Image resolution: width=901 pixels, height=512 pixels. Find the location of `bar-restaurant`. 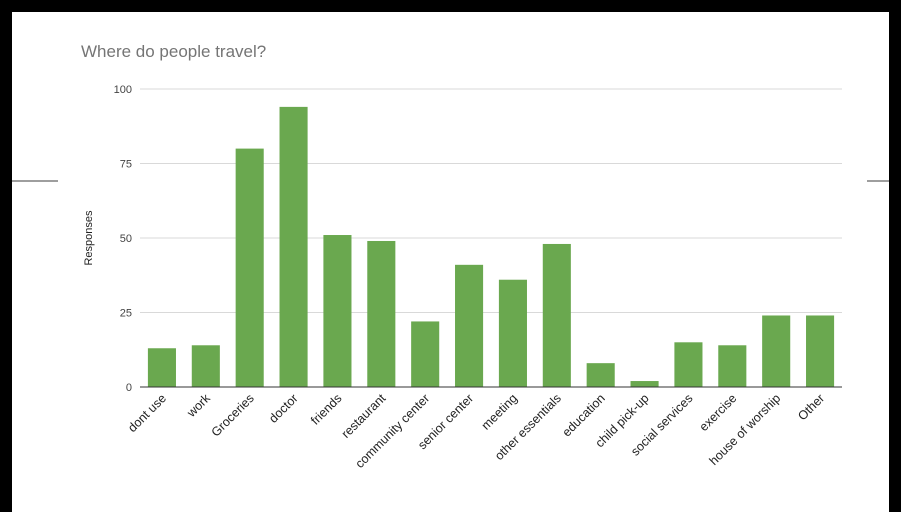

bar-restaurant is located at coordinates (381, 313).